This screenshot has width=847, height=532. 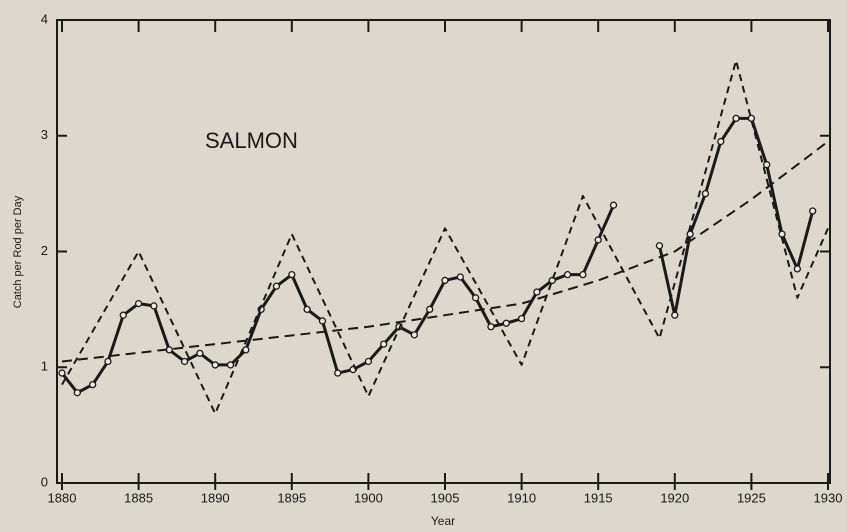 What do you see at coordinates (674, 497) in the screenshot?
I see `x-tick-label: 1920` at bounding box center [674, 497].